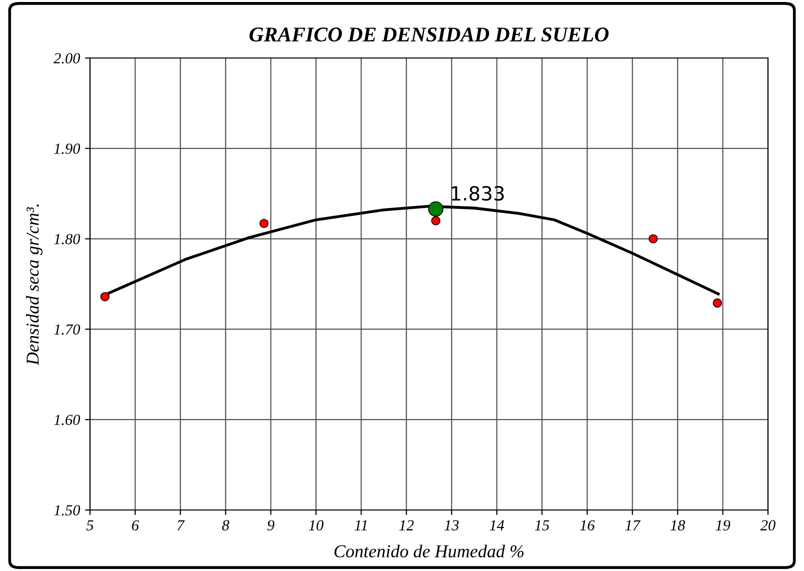  What do you see at coordinates (270, 525) in the screenshot?
I see `x-tick-label: 9` at bounding box center [270, 525].